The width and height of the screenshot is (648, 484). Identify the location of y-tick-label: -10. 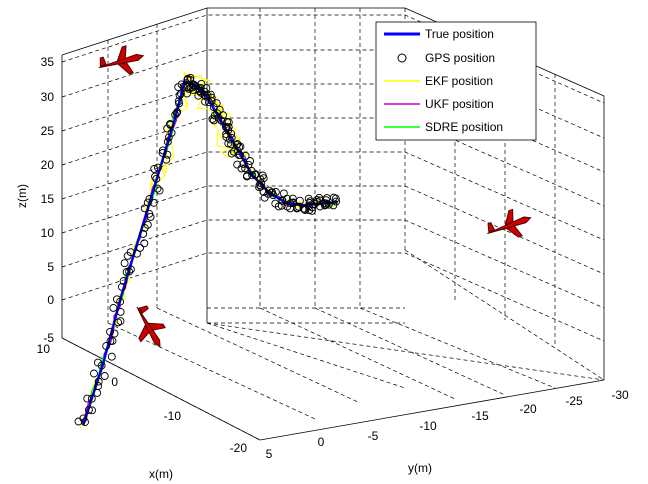
(428, 426).